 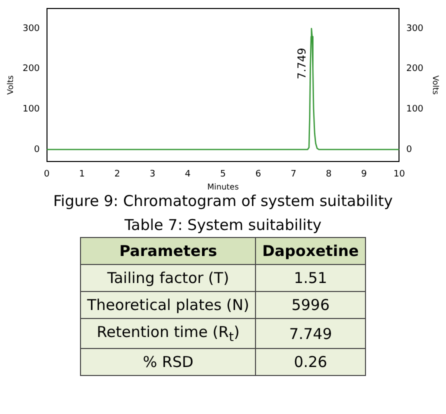 I want to click on x-tick-label: 2, so click(x=117, y=174).